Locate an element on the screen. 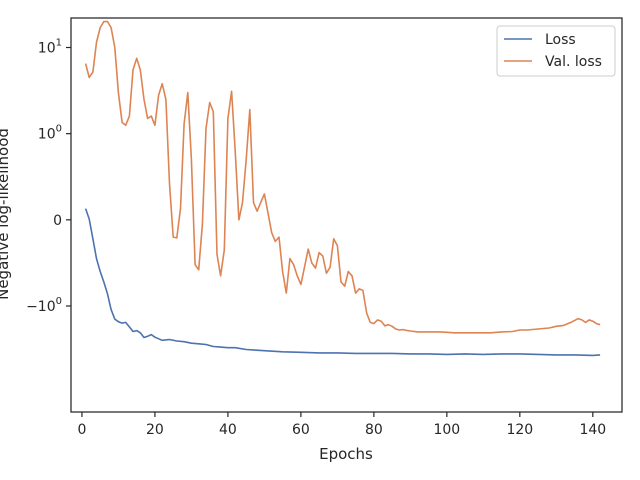 The width and height of the screenshot is (640, 480). y-axis-label: Negative log-likelihood is located at coordinates (6, 214).